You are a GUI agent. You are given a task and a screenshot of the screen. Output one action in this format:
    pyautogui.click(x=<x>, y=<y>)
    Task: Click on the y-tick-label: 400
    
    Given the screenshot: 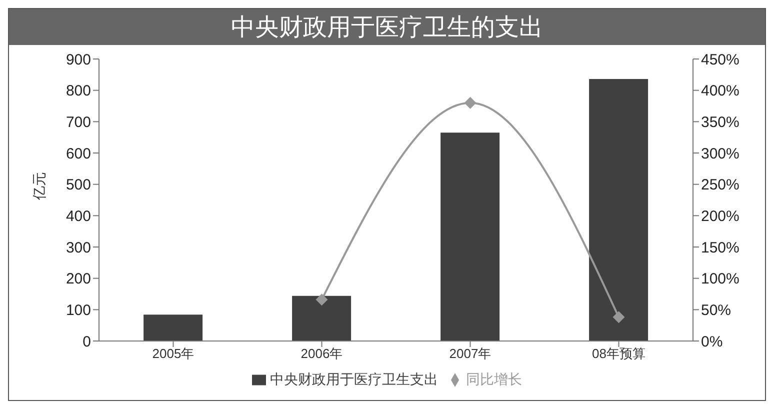 What is the action you would take?
    pyautogui.click(x=78, y=216)
    